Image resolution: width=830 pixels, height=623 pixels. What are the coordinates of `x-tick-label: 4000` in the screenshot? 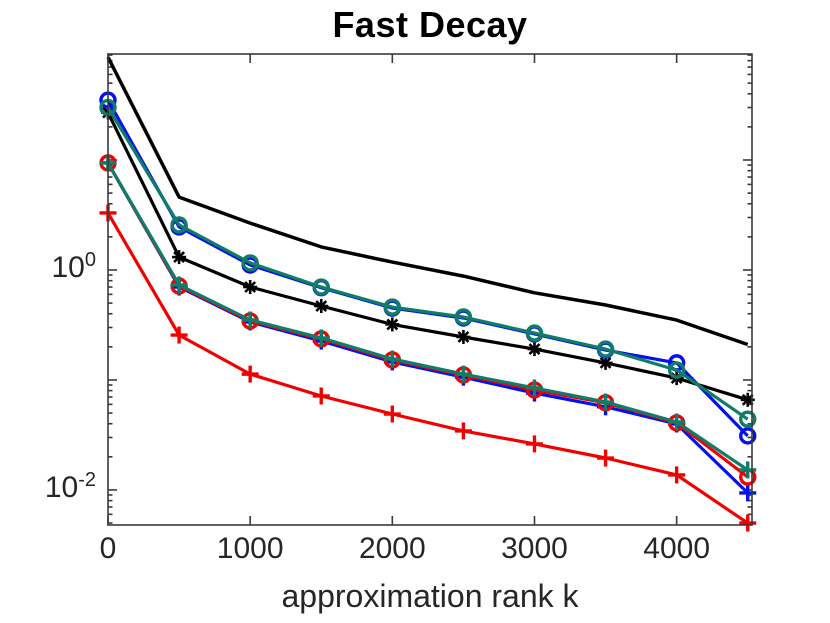 It's located at (677, 548).